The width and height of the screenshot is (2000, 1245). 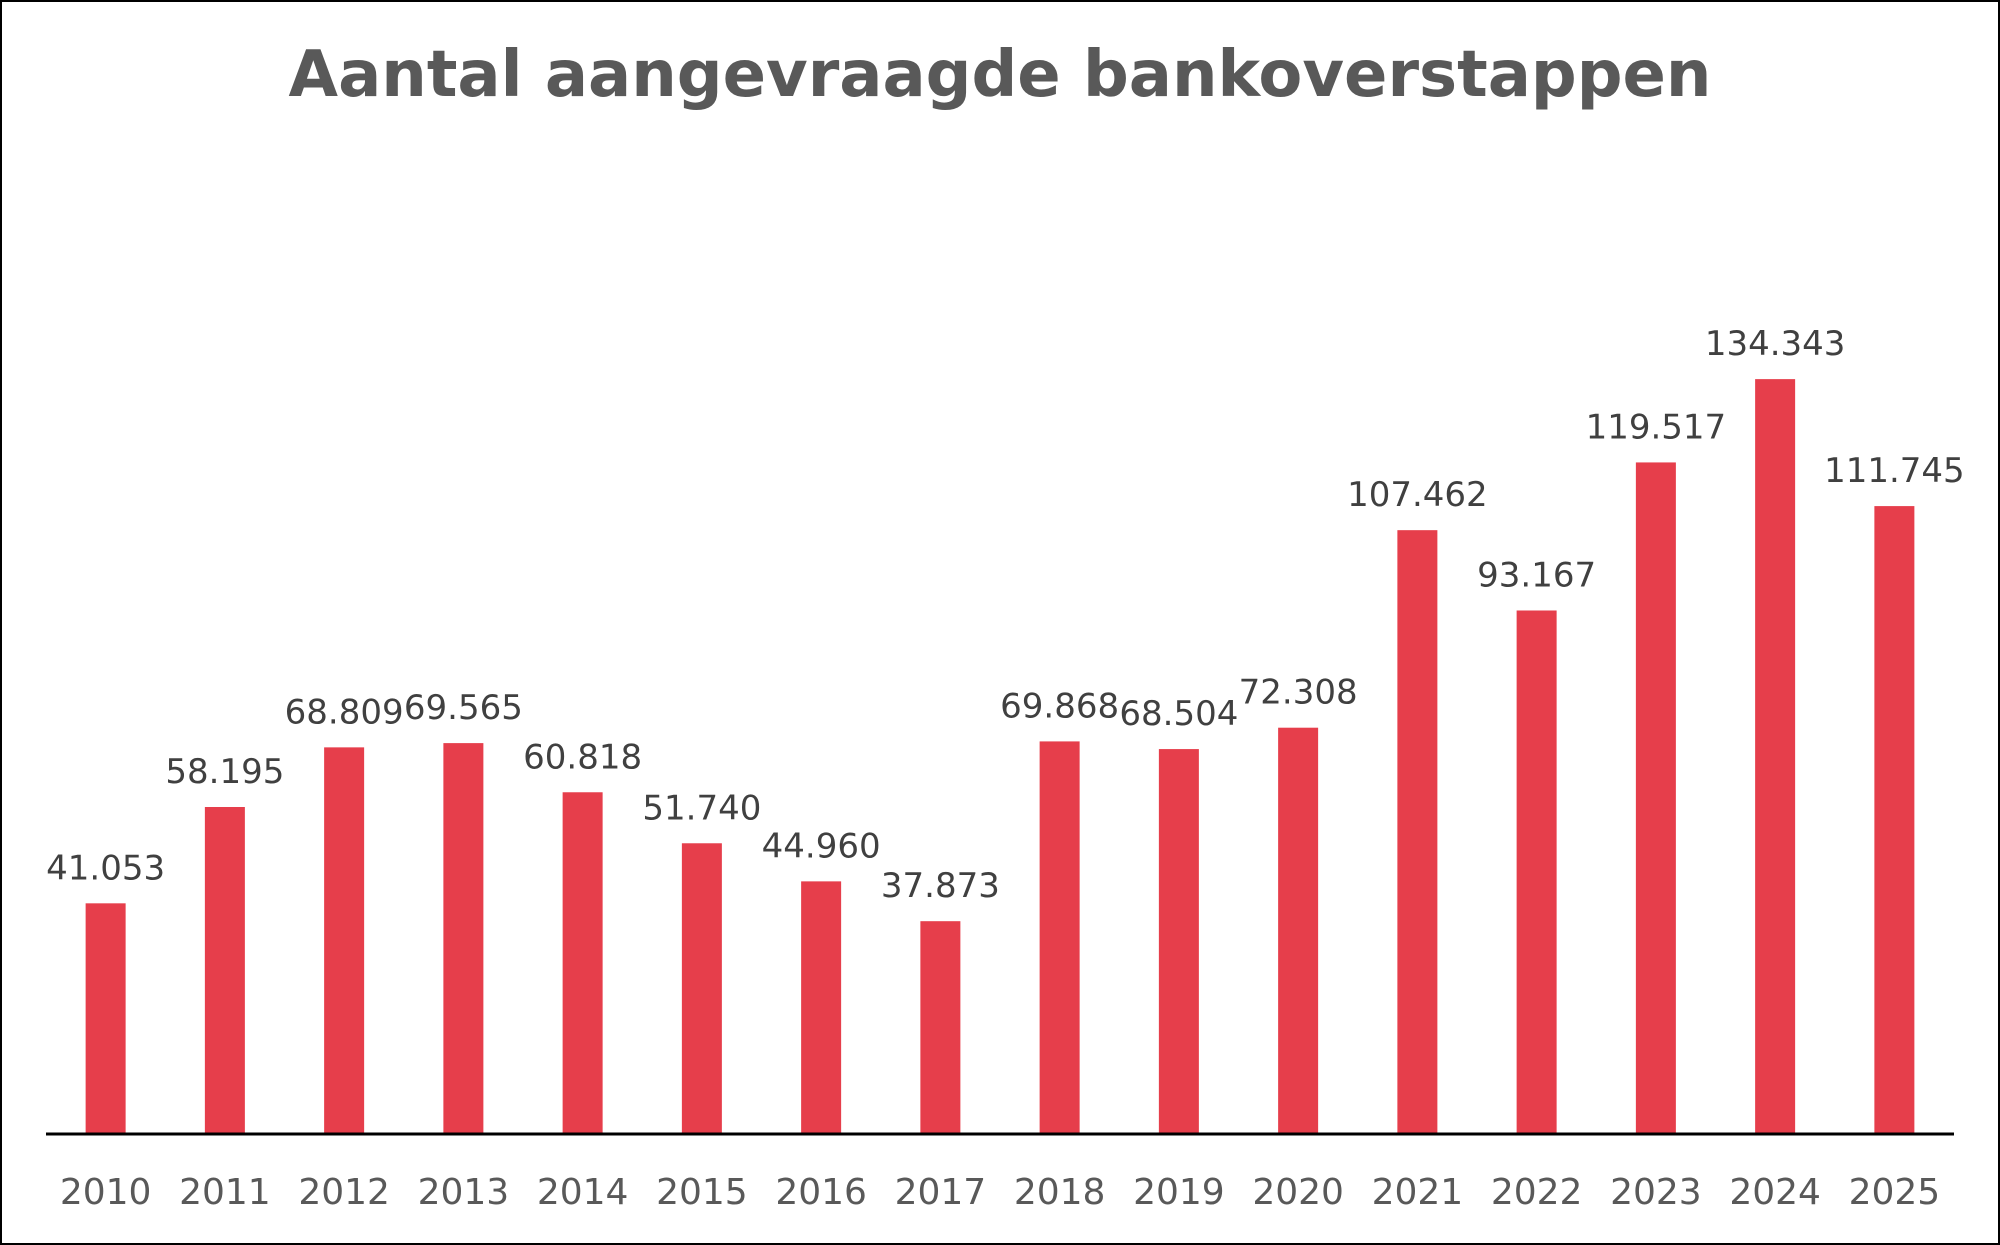 What do you see at coordinates (1894, 820) in the screenshot?
I see `bar-2025` at bounding box center [1894, 820].